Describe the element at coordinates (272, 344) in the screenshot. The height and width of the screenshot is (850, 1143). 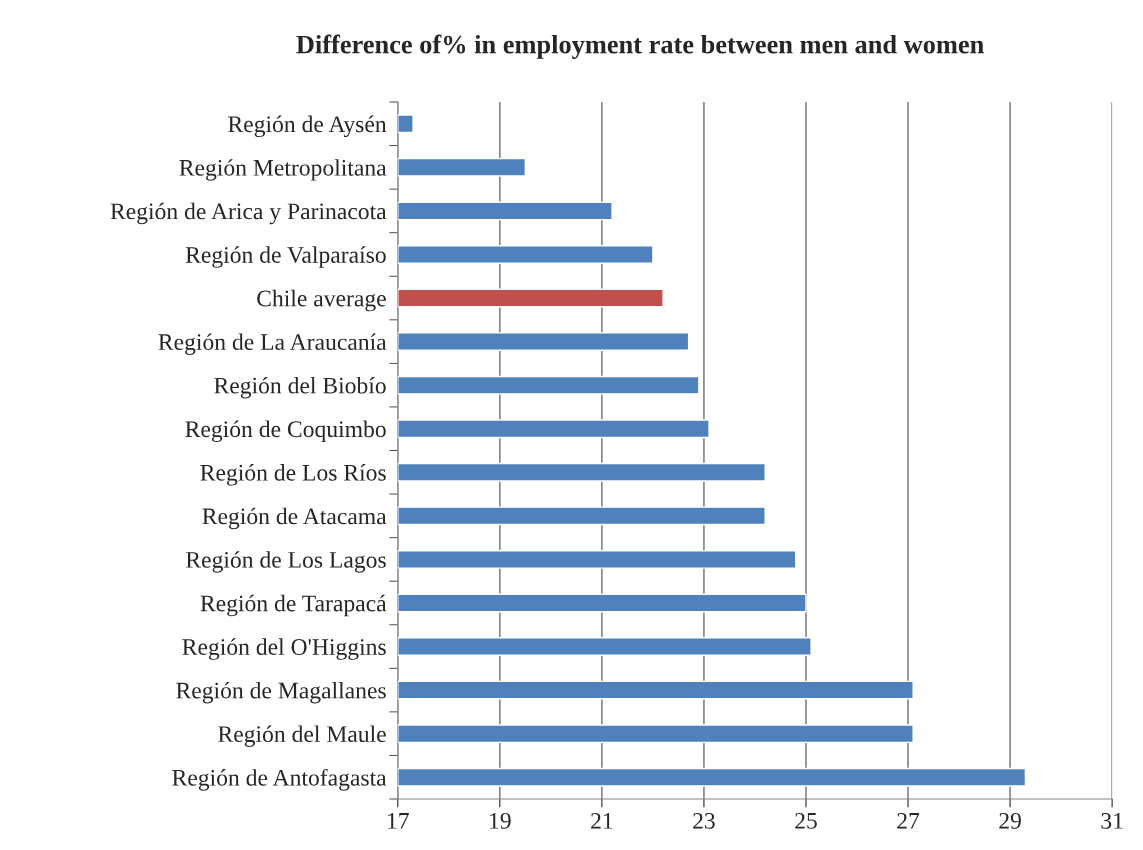
I see `y-tick-label: Región de La Araucanía` at that location.